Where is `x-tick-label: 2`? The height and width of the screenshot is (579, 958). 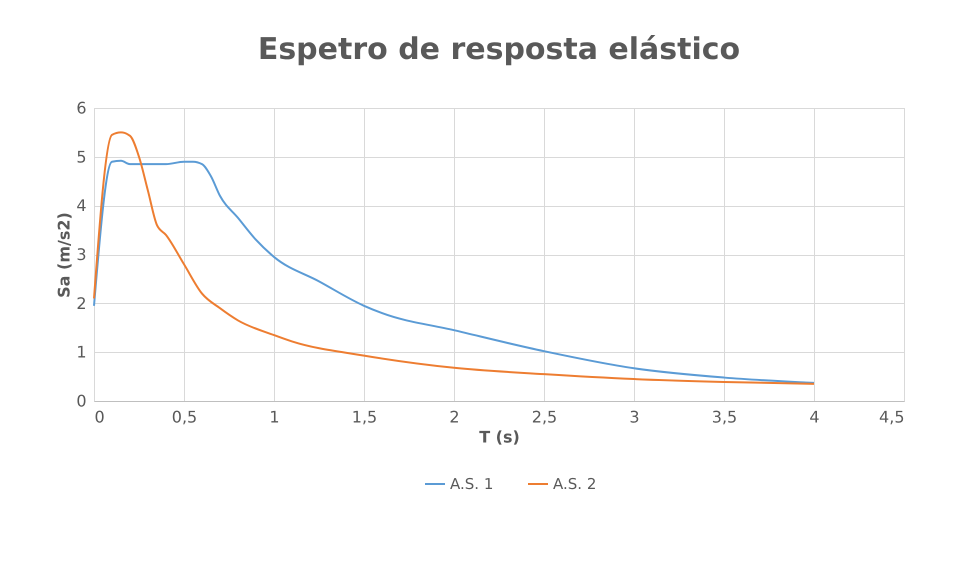 x-tick-label: 2 is located at coordinates (454, 417).